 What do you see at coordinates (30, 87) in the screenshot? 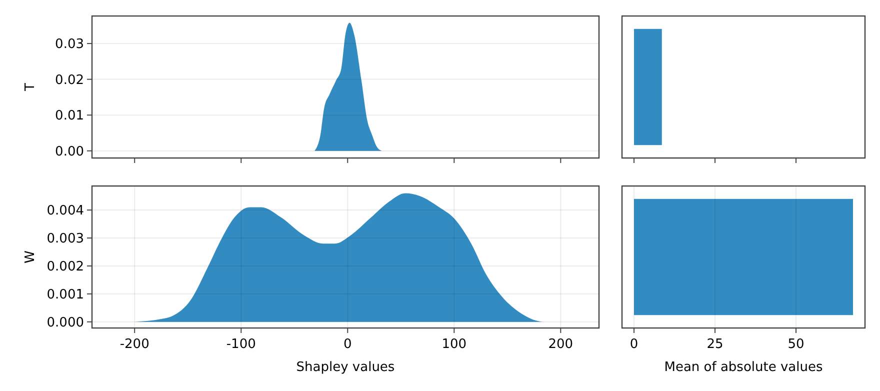
I see `y-axis-title: T` at bounding box center [30, 87].